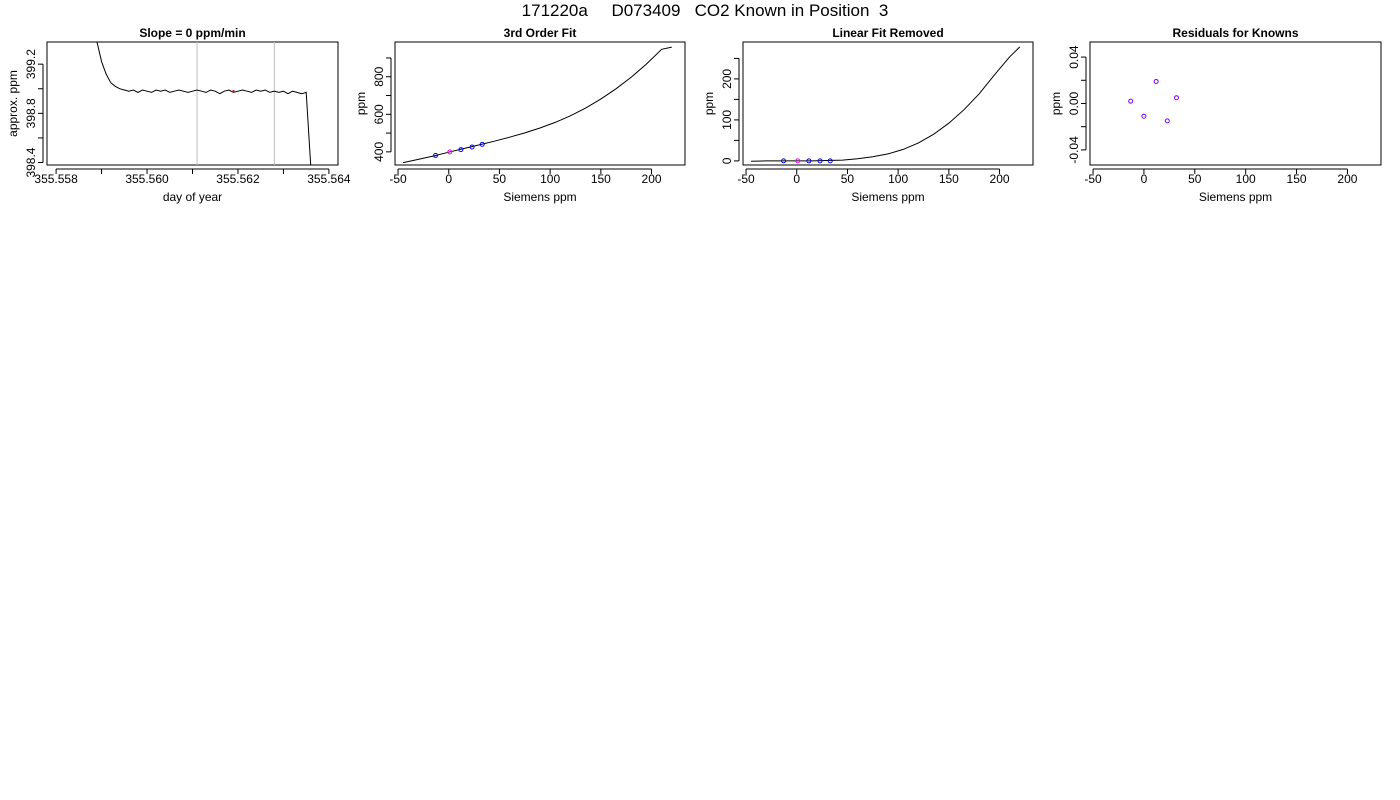 Image resolution: width=1400 pixels, height=800 pixels. Describe the element at coordinates (192, 197) in the screenshot. I see `x-axis-label: day of year` at that location.